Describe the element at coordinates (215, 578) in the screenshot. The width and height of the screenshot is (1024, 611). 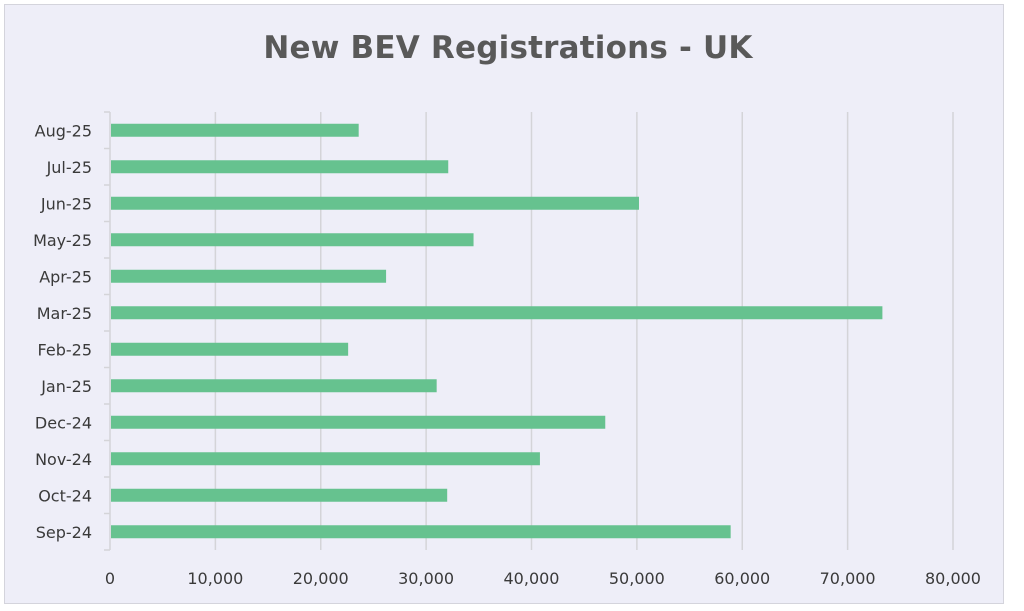
I see `x-tick-label: 10,000` at that location.